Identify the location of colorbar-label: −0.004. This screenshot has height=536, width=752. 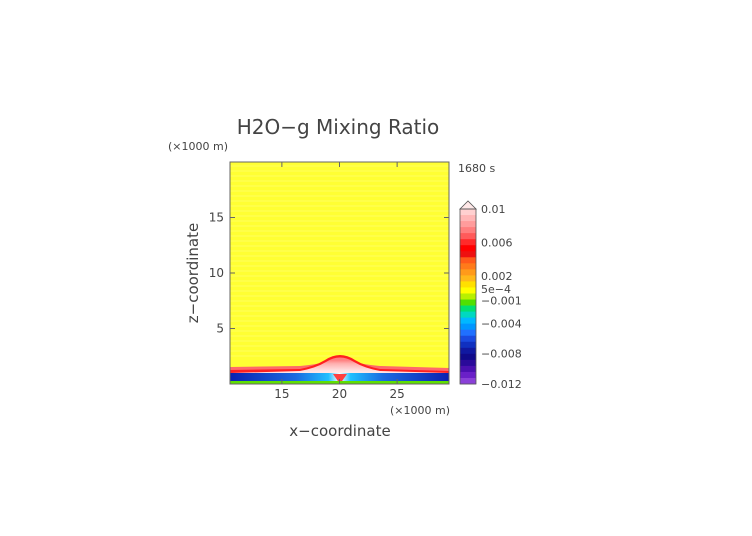
(501, 323).